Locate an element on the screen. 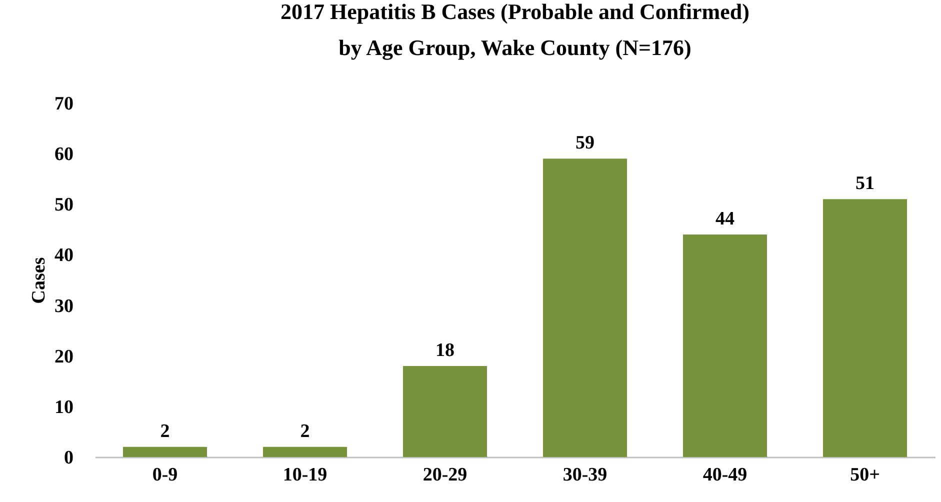  y-tick-label: 30 is located at coordinates (64, 306).